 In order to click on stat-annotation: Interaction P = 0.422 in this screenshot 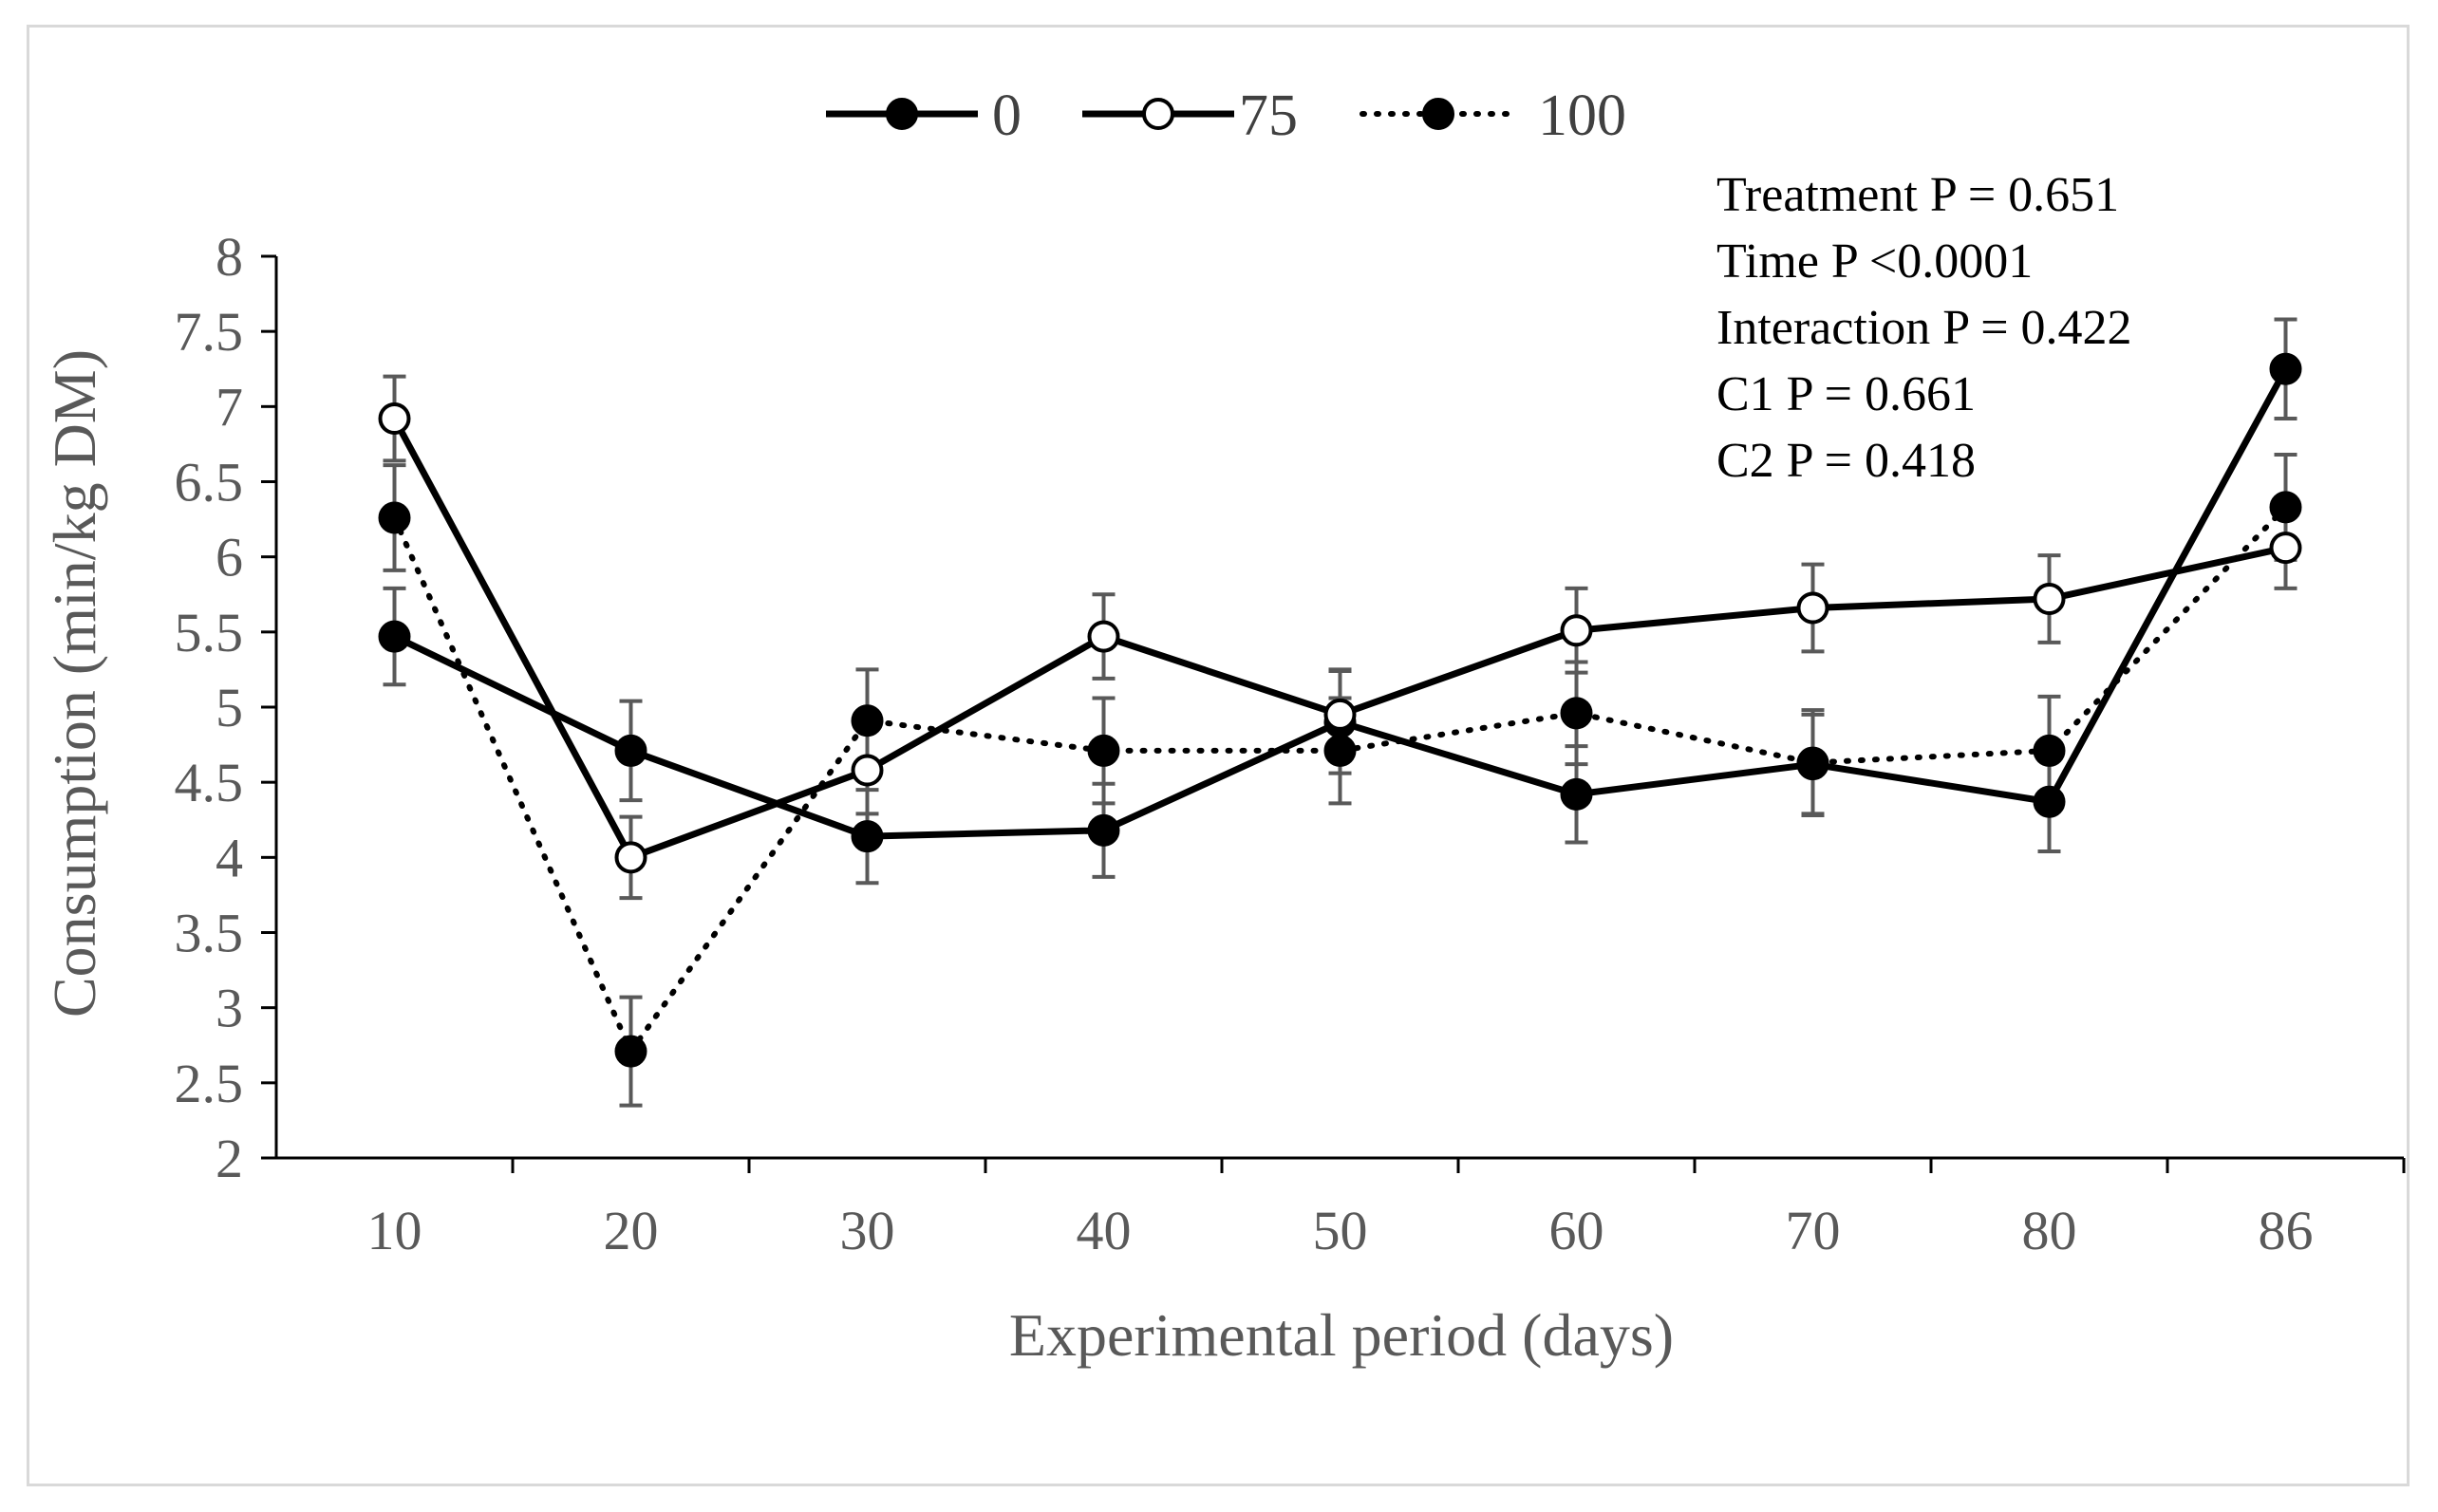, I will do `click(1924, 328)`.